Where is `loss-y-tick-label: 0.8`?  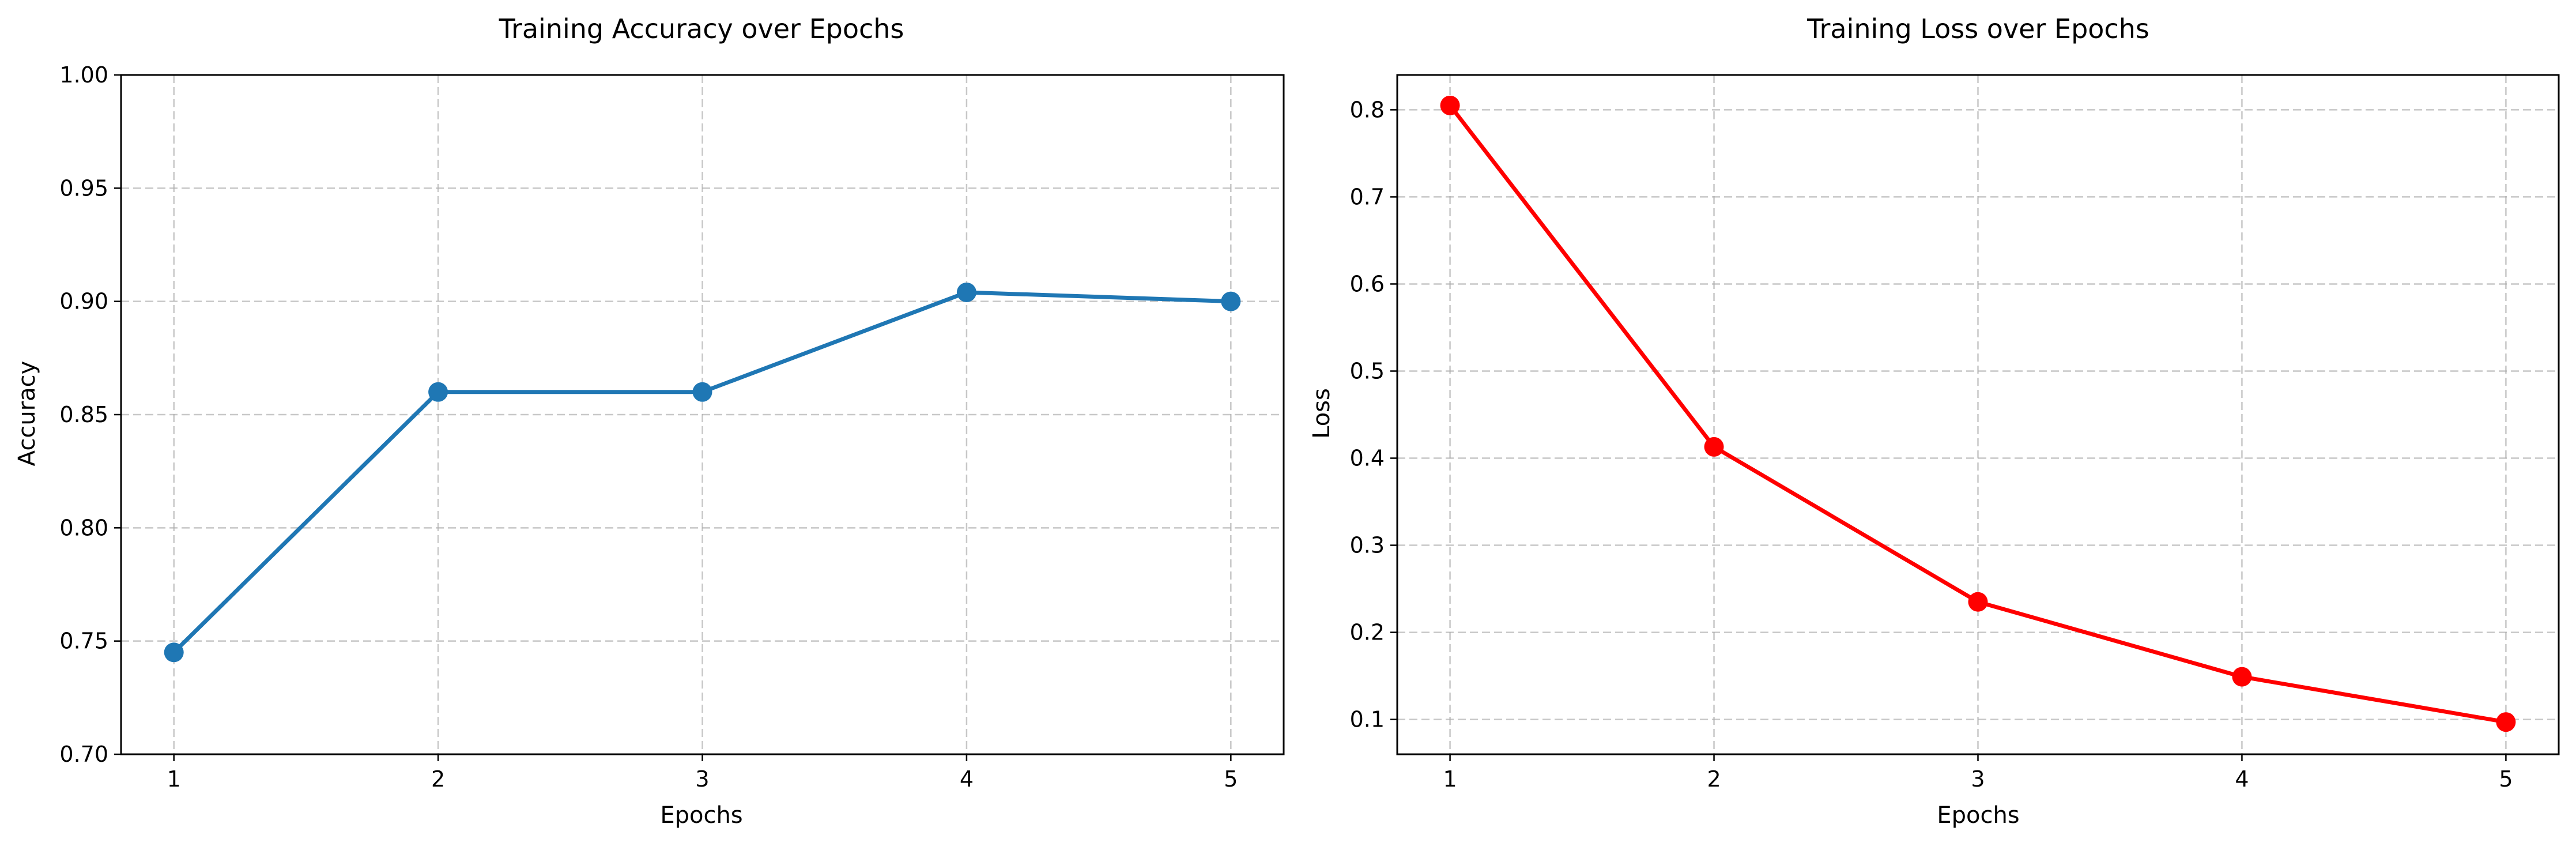 loss-y-tick-label: 0.8 is located at coordinates (1367, 109).